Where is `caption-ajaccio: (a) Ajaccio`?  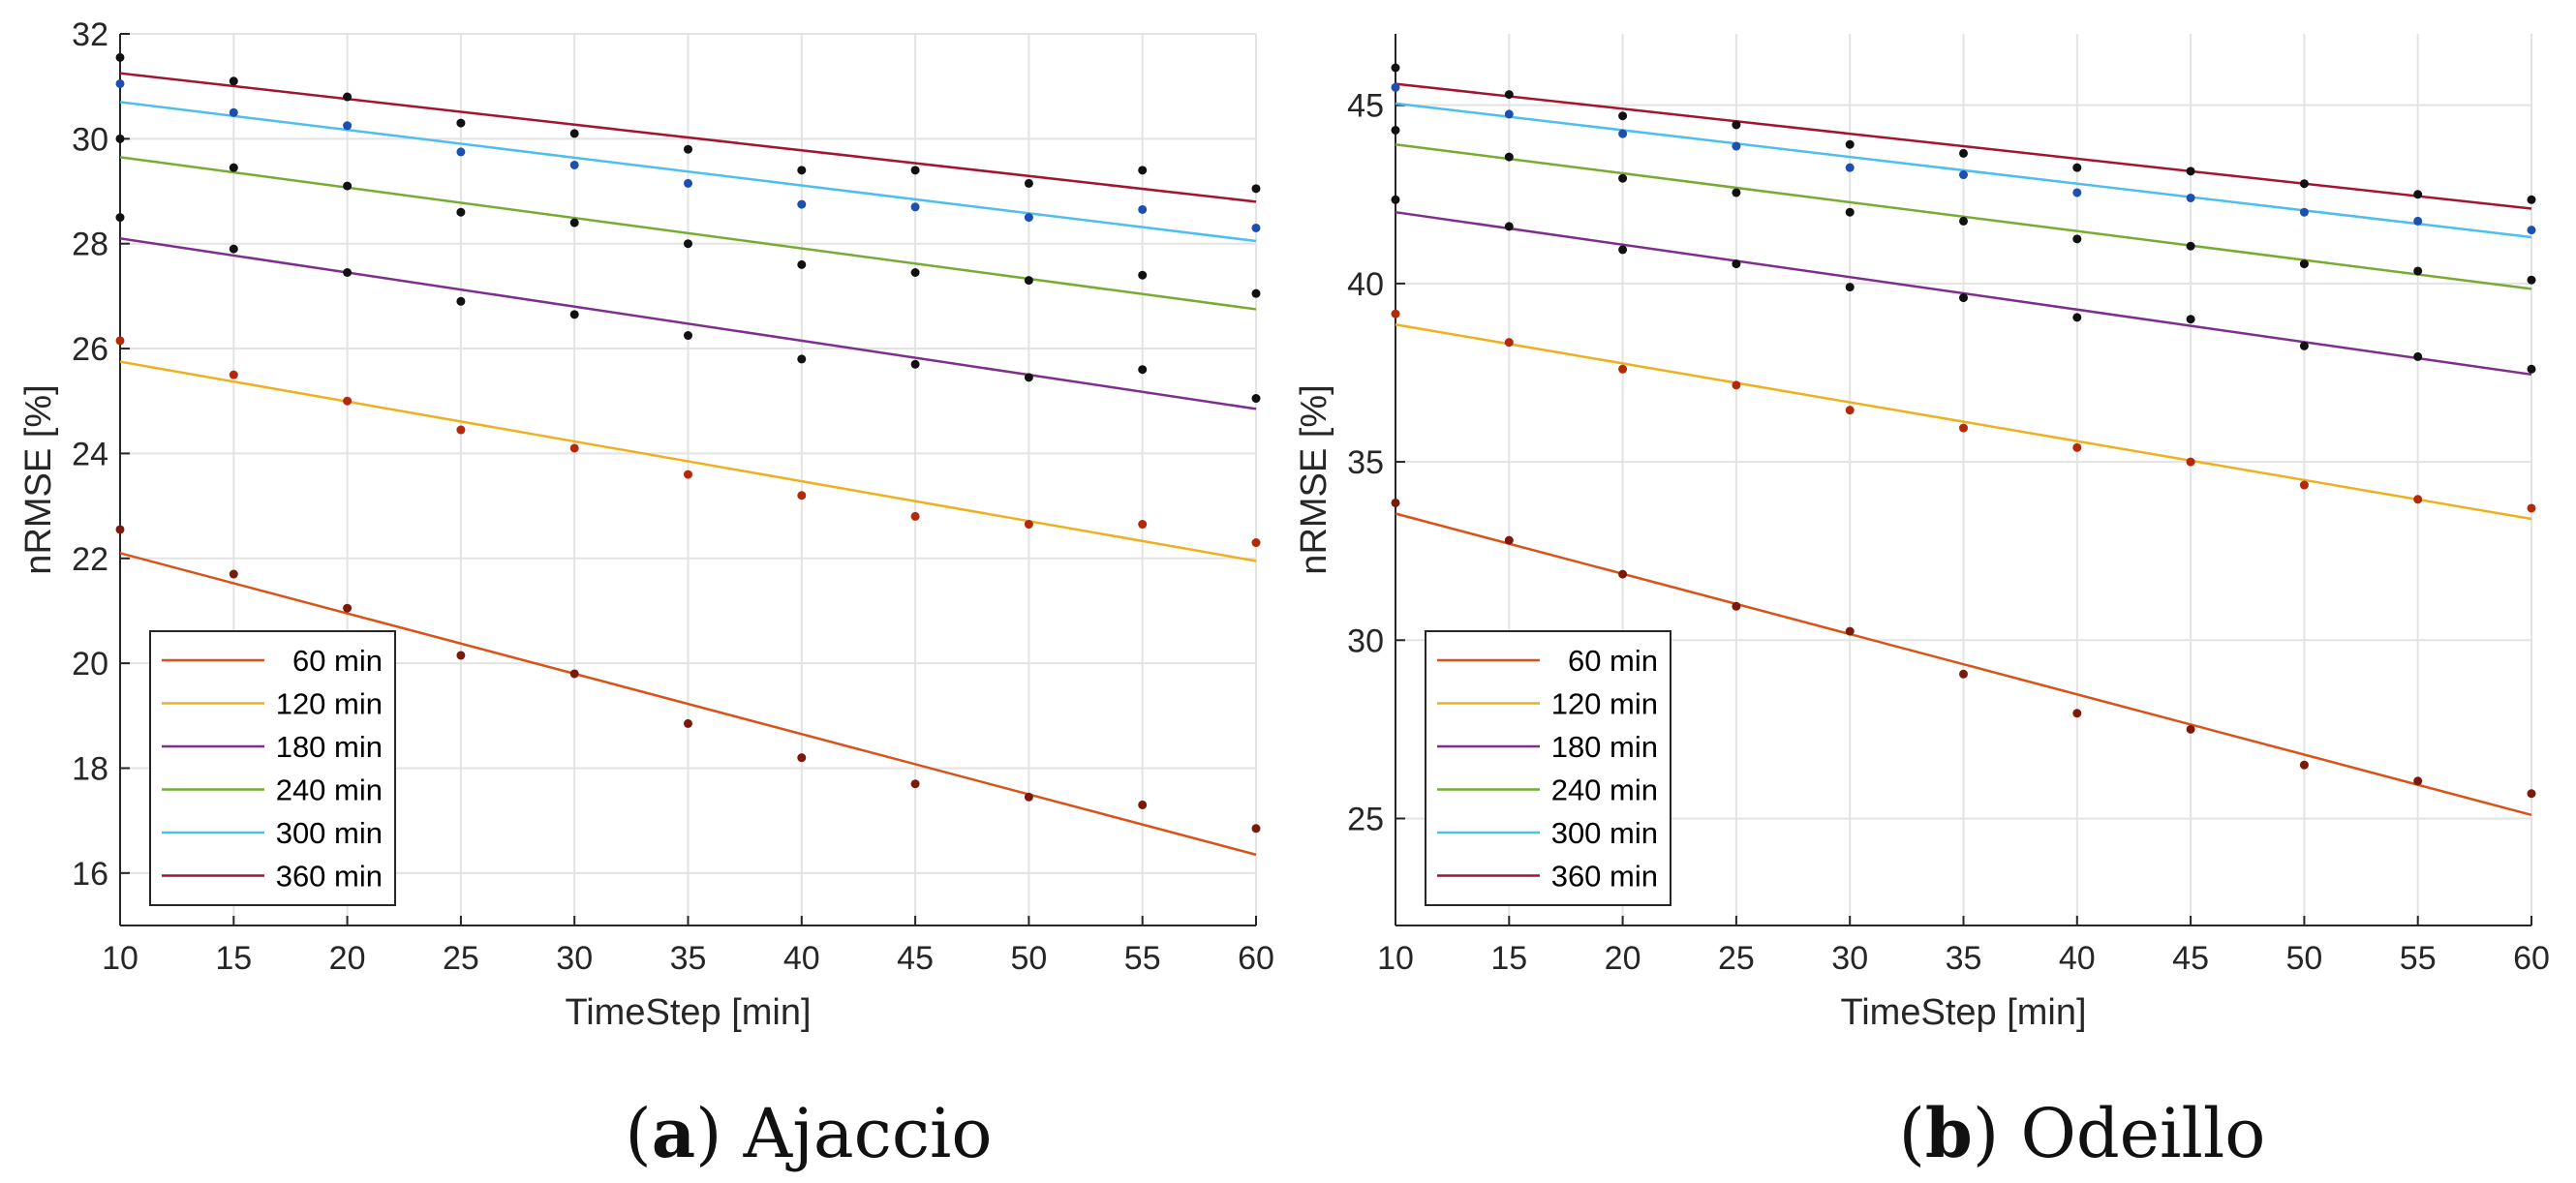 caption-ajaccio: (a) Ajaccio is located at coordinates (808, 1133).